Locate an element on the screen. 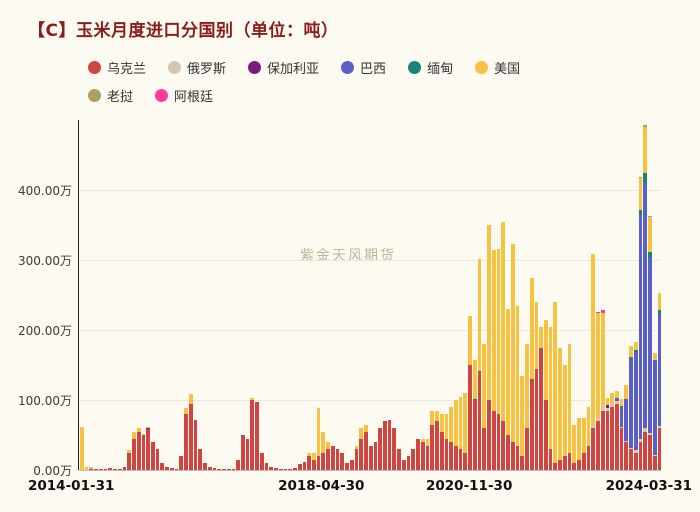 The width and height of the screenshot is (700, 512). legend-item-缅甸: 缅甸 is located at coordinates (430, 67).